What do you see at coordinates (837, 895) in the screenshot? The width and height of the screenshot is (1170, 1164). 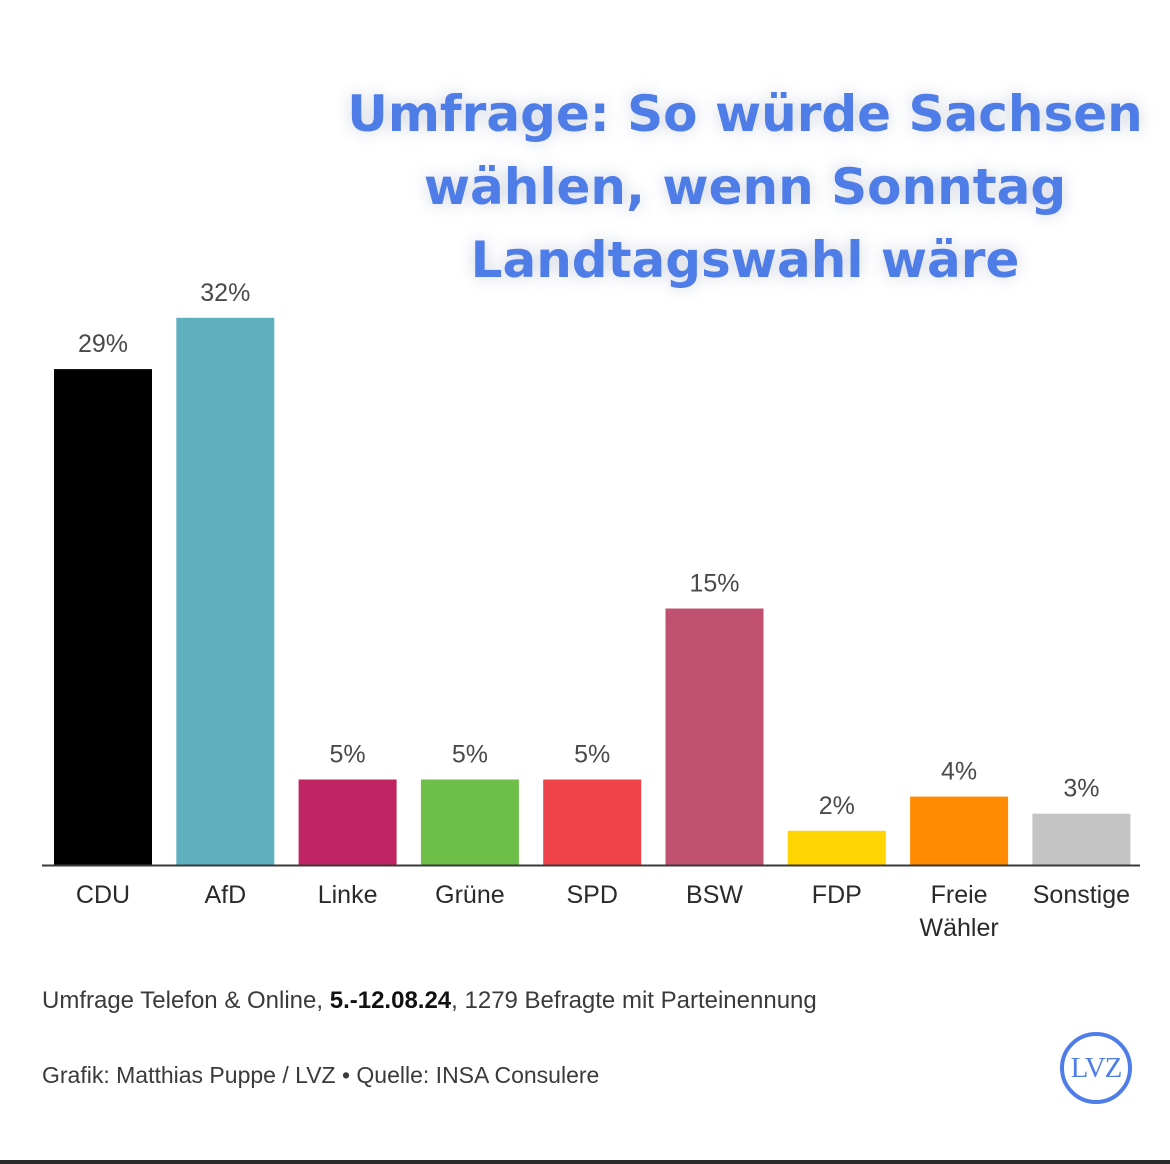 I see `category-label: FDP` at bounding box center [837, 895].